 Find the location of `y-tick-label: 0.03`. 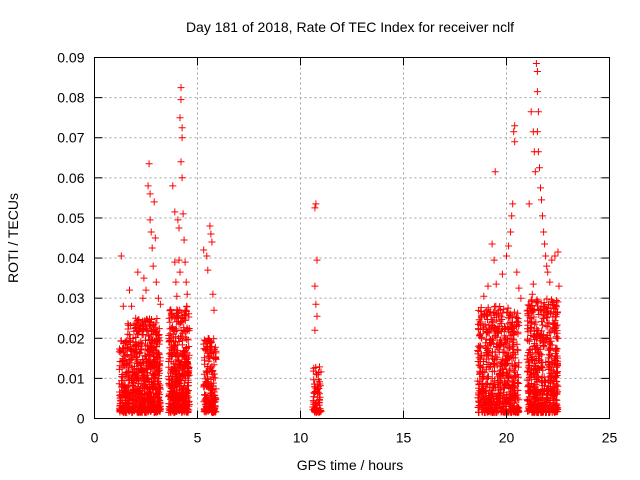

y-tick-label: 0.03 is located at coordinates (70, 298).